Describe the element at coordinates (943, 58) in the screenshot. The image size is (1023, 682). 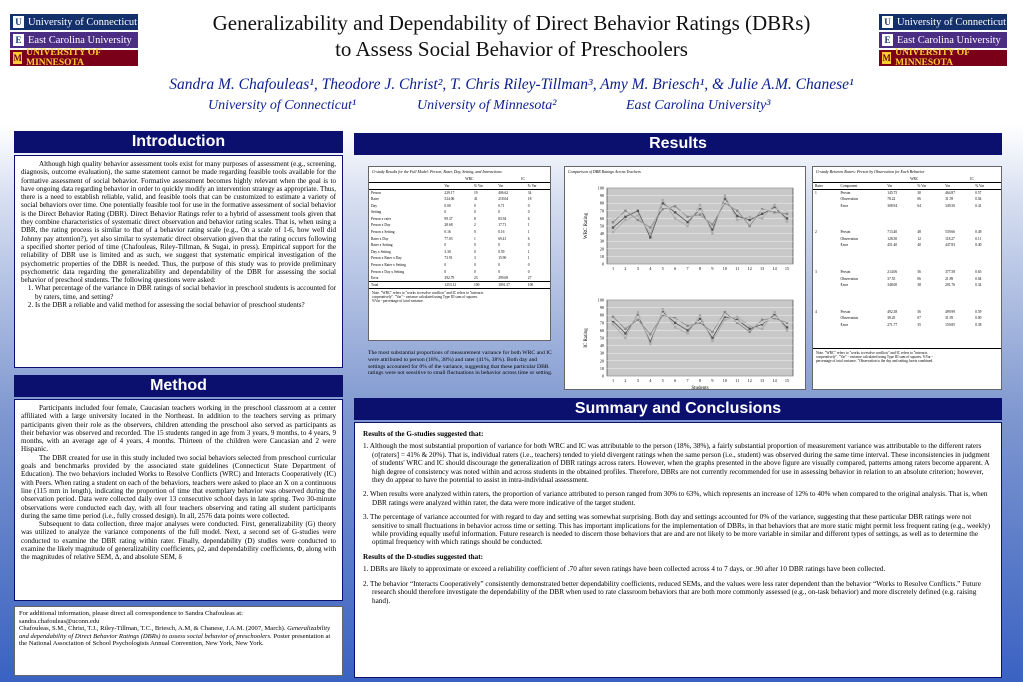
I see `umn-logo: M UNIVERSITY OF MINNESOTA` at that location.